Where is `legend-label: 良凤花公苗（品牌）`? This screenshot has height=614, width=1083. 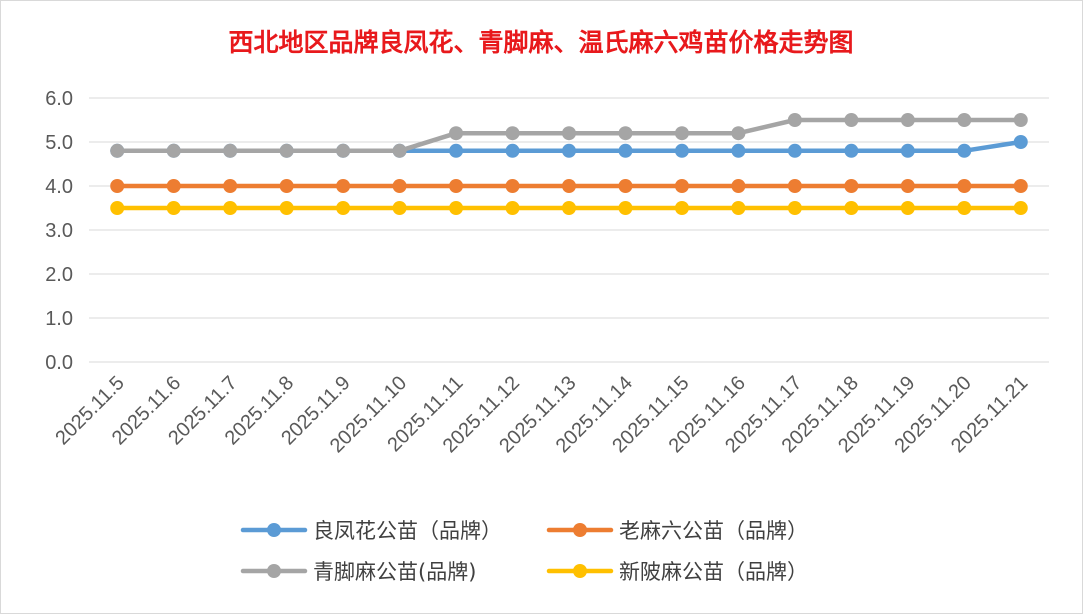 legend-label: 良凤花公苗（品牌） is located at coordinates (407, 531).